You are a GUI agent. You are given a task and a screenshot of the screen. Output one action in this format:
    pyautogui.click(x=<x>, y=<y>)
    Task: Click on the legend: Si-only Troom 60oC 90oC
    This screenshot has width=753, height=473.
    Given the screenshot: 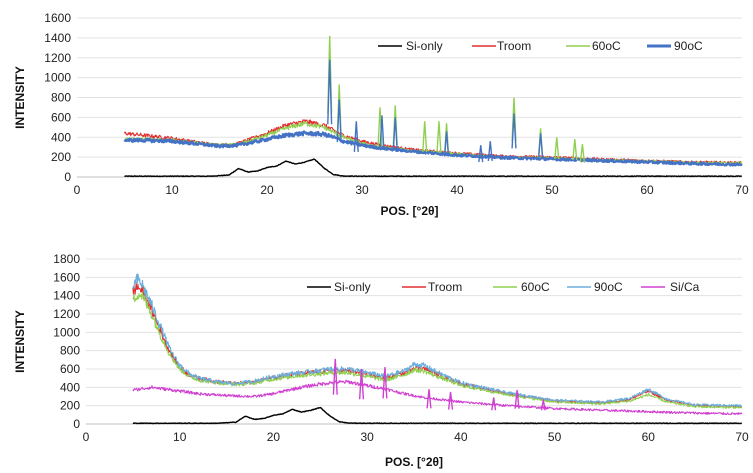 What is the action you would take?
    pyautogui.click(x=540, y=46)
    